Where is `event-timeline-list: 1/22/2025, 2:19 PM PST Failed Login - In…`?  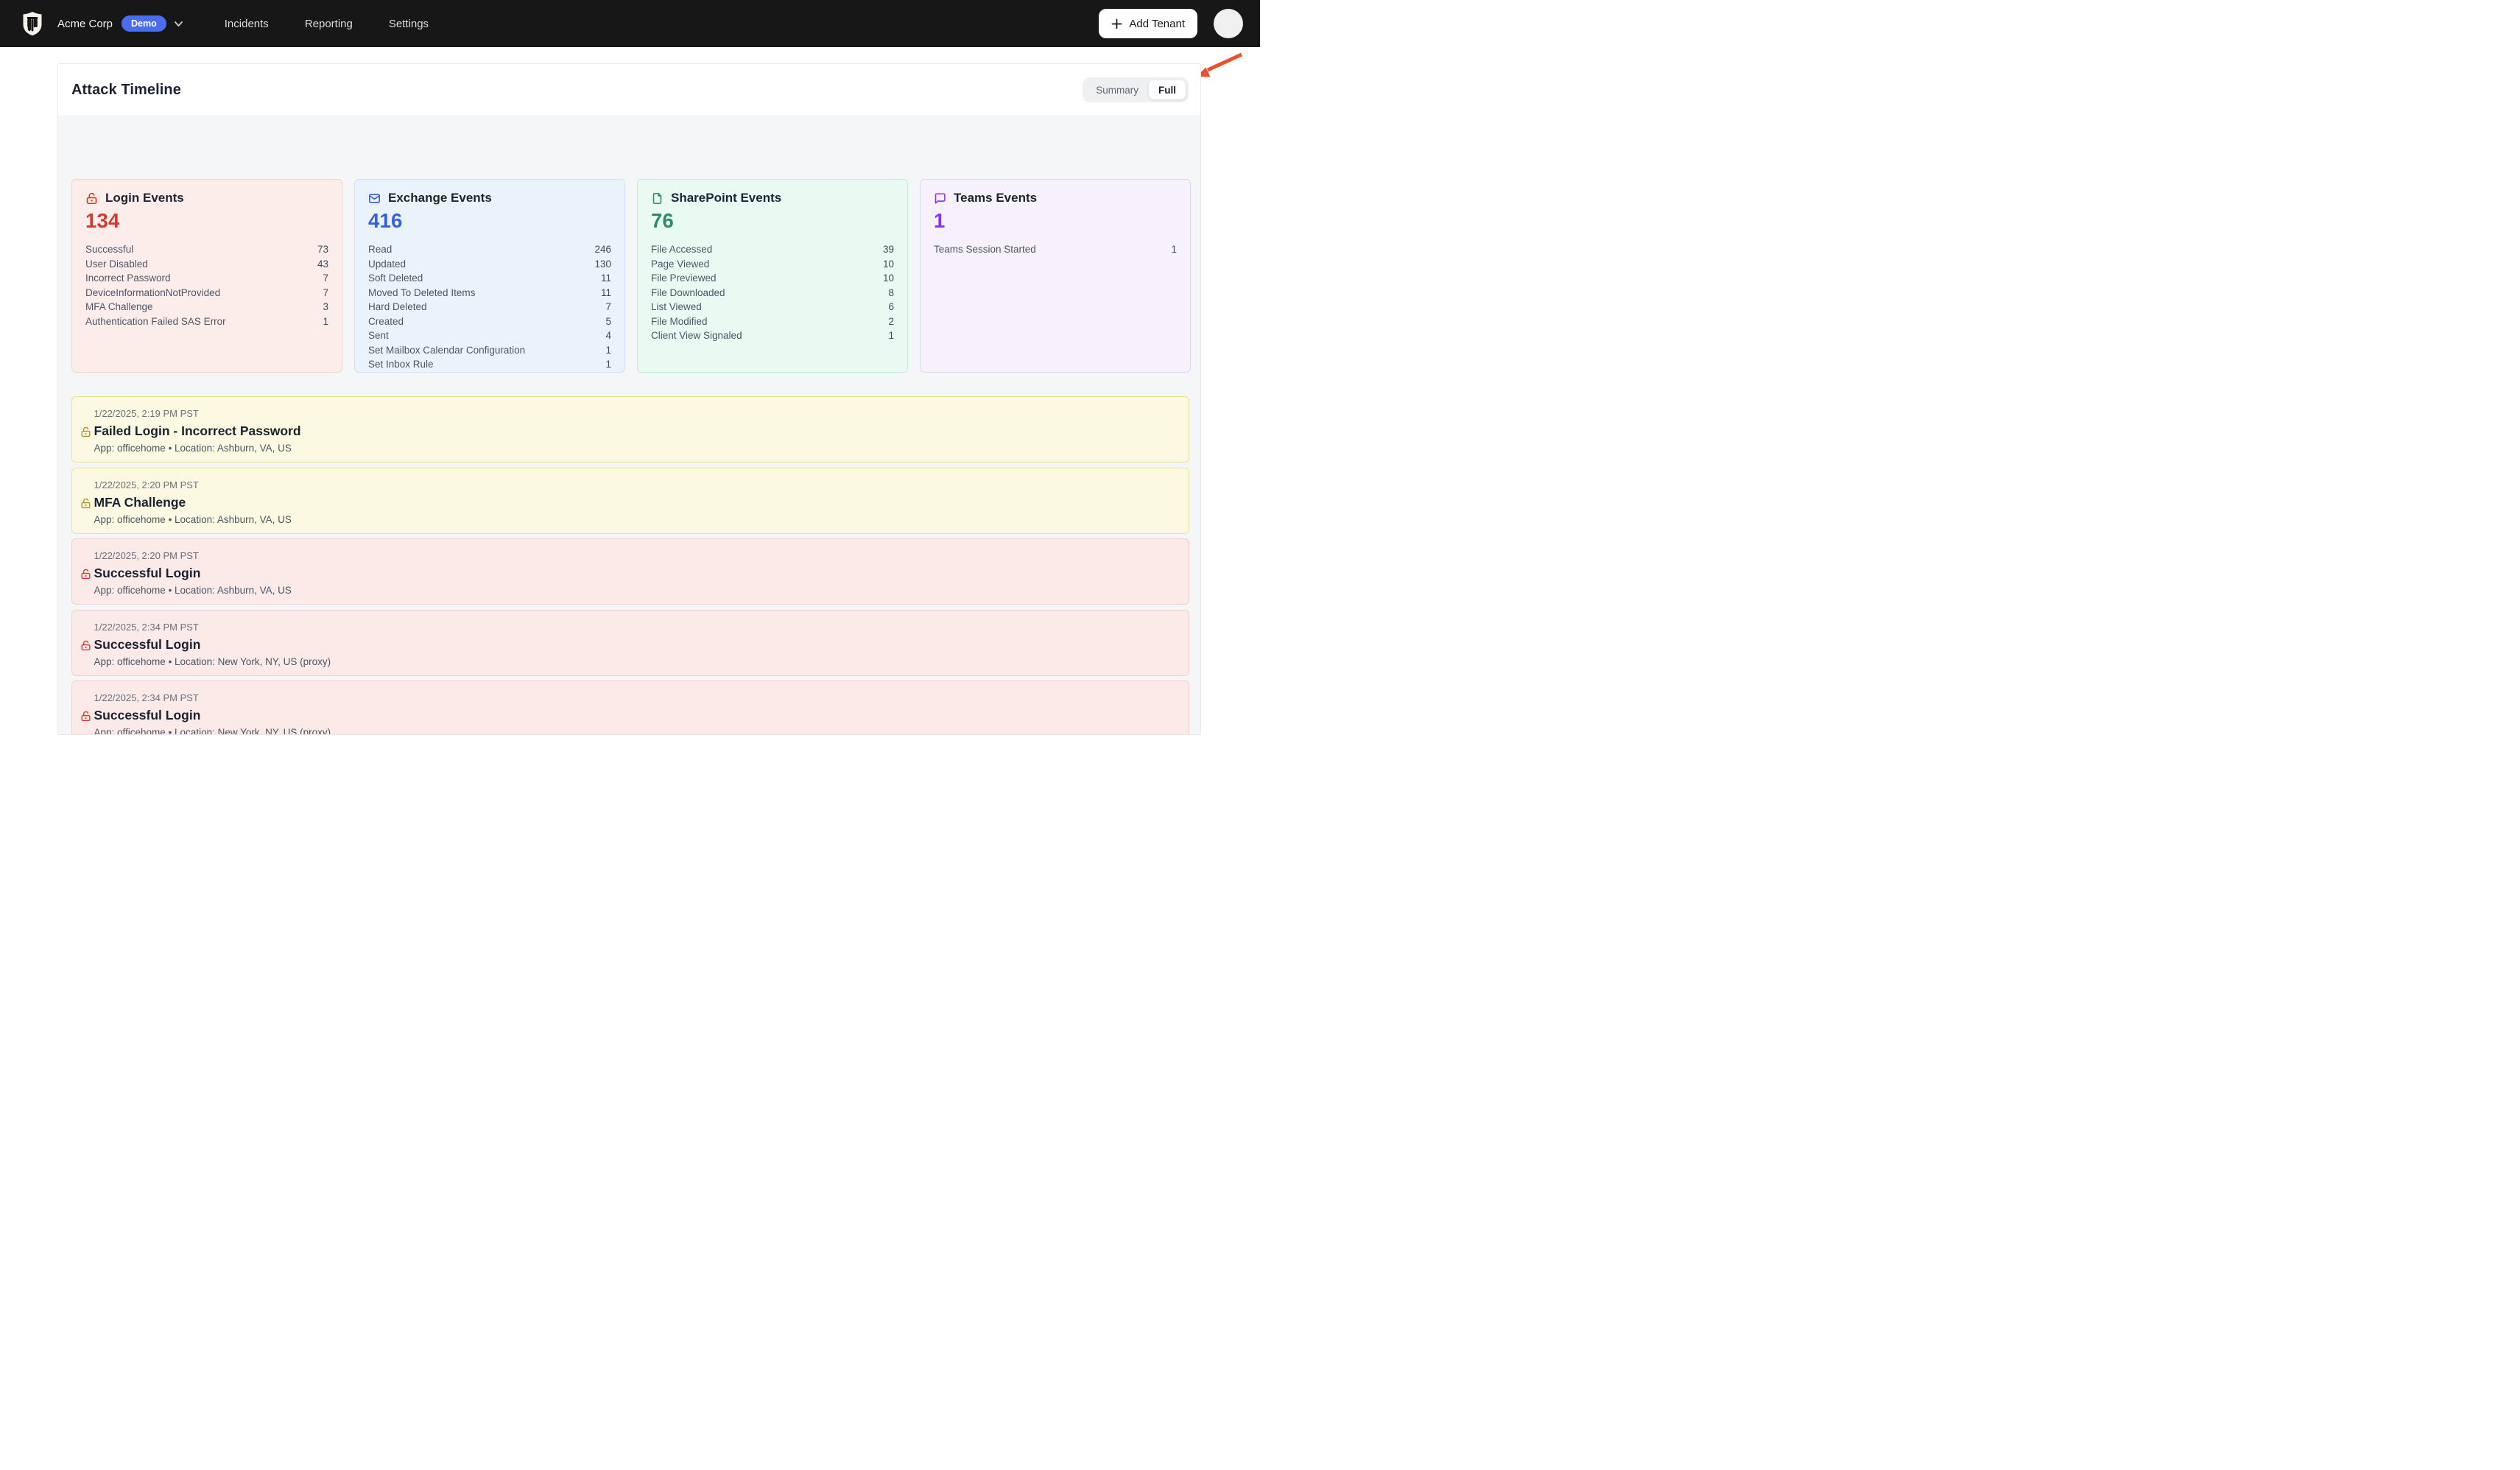 event-timeline-list: 1/22/2025, 2:19 PM PST Failed Login - In… is located at coordinates (630, 565).